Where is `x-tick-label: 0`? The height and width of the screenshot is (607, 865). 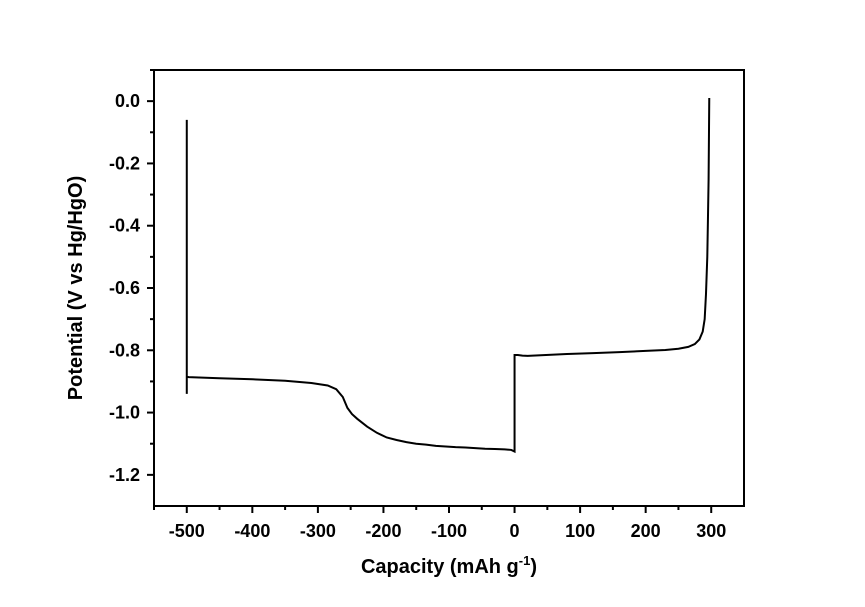 x-tick-label: 0 is located at coordinates (515, 531).